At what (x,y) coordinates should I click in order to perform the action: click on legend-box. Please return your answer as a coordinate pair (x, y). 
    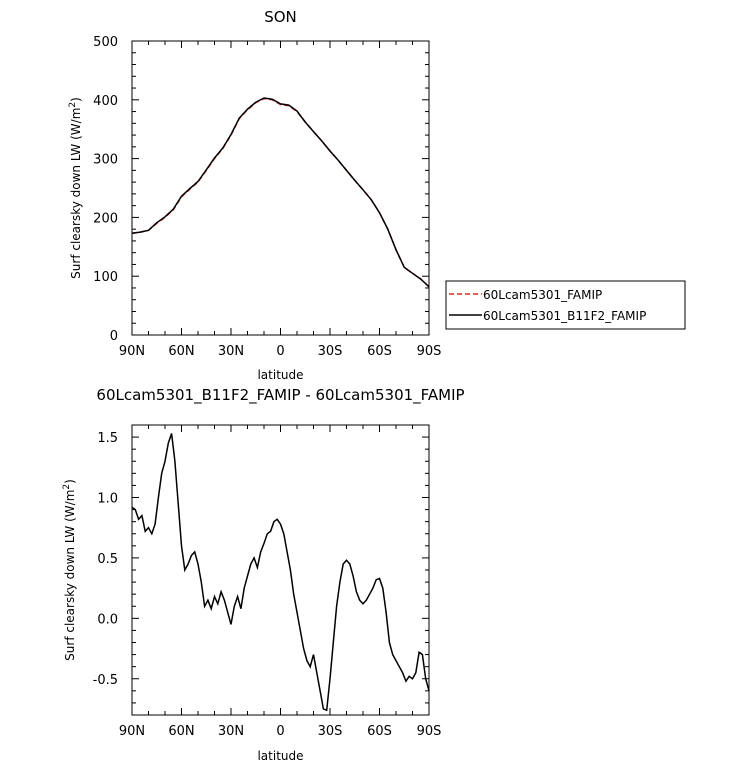
    Looking at the image, I should click on (565, 305).